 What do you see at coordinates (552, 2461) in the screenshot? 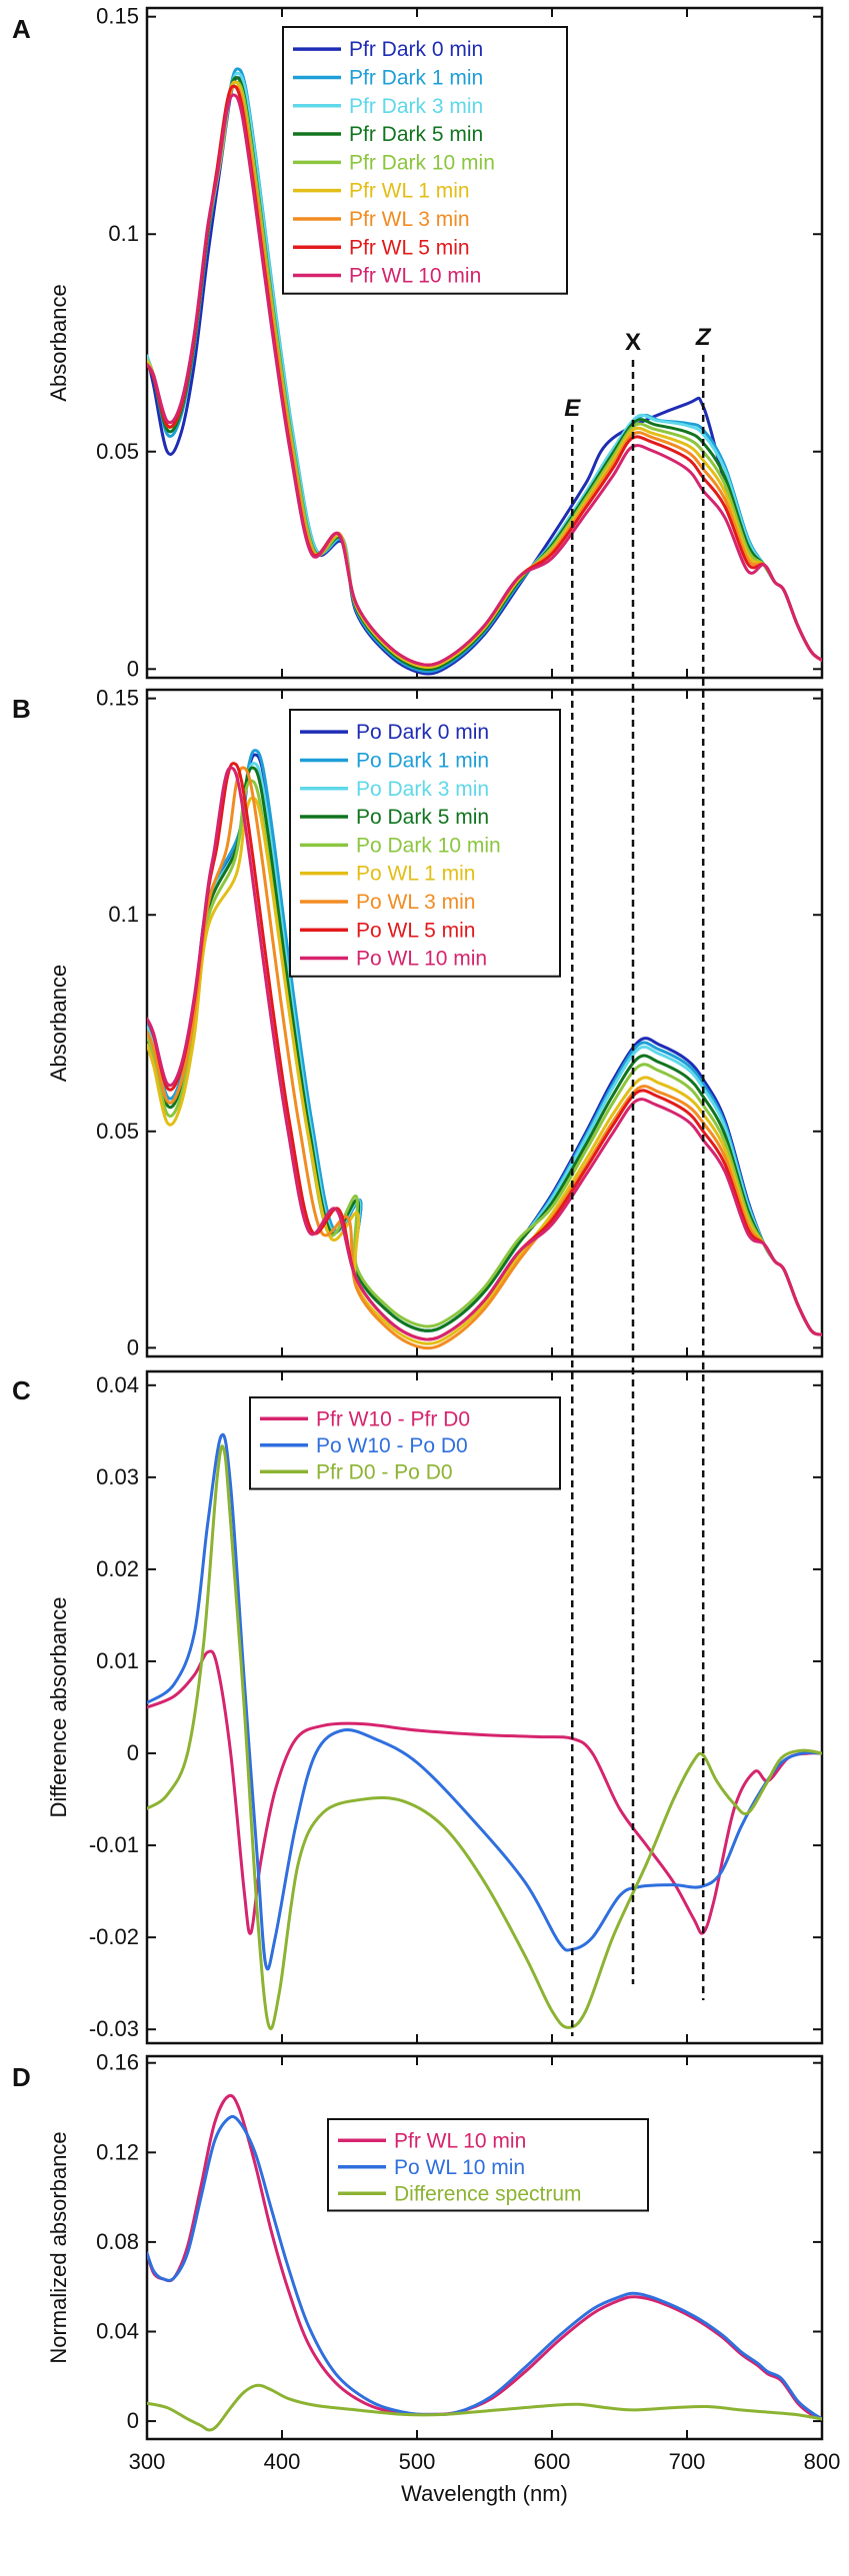
I see `x-tick-label: 600` at bounding box center [552, 2461].